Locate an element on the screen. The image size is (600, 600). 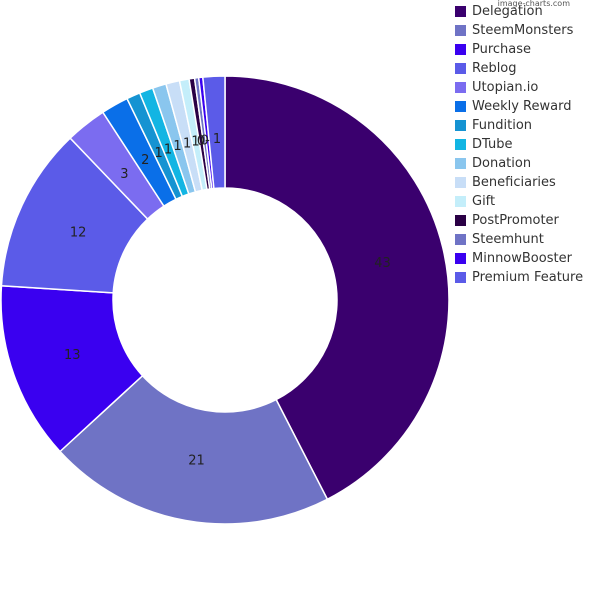
legend-item: DTube is located at coordinates (519, 144).